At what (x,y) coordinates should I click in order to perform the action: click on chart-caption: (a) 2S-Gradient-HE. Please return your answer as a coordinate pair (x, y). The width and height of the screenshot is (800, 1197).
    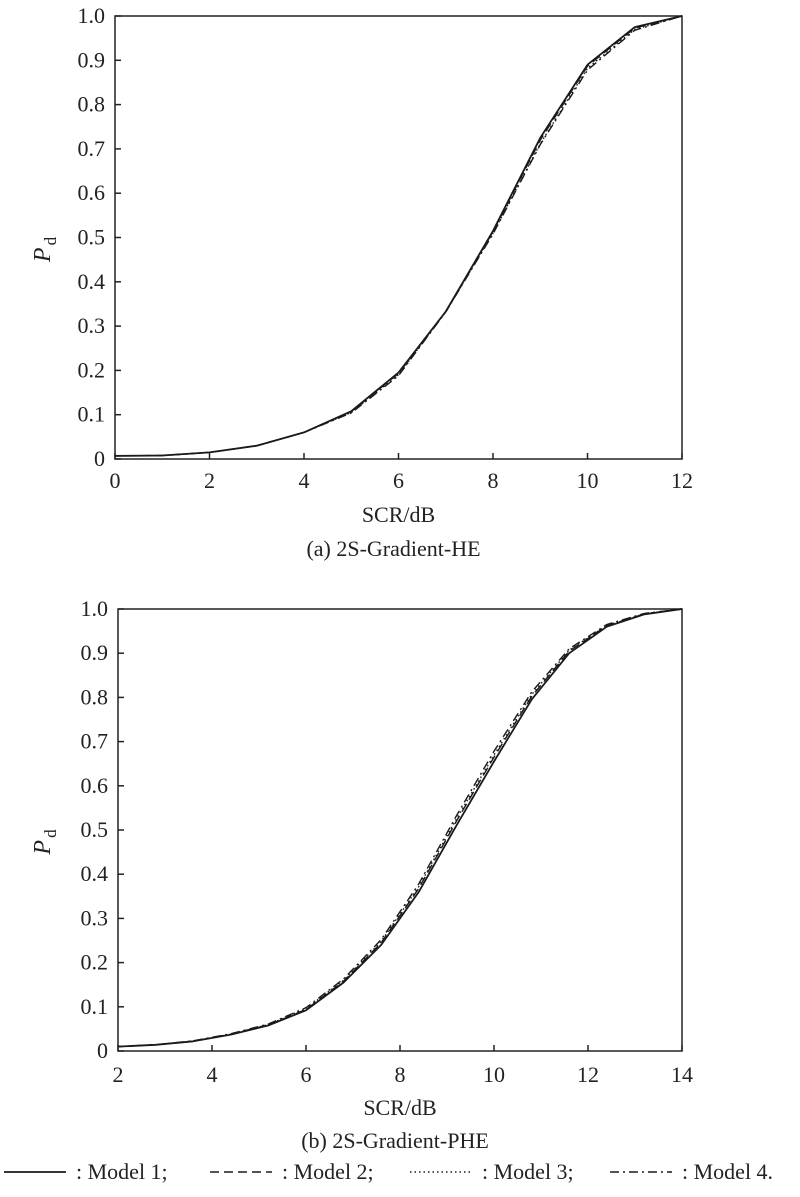
    Looking at the image, I should click on (393, 548).